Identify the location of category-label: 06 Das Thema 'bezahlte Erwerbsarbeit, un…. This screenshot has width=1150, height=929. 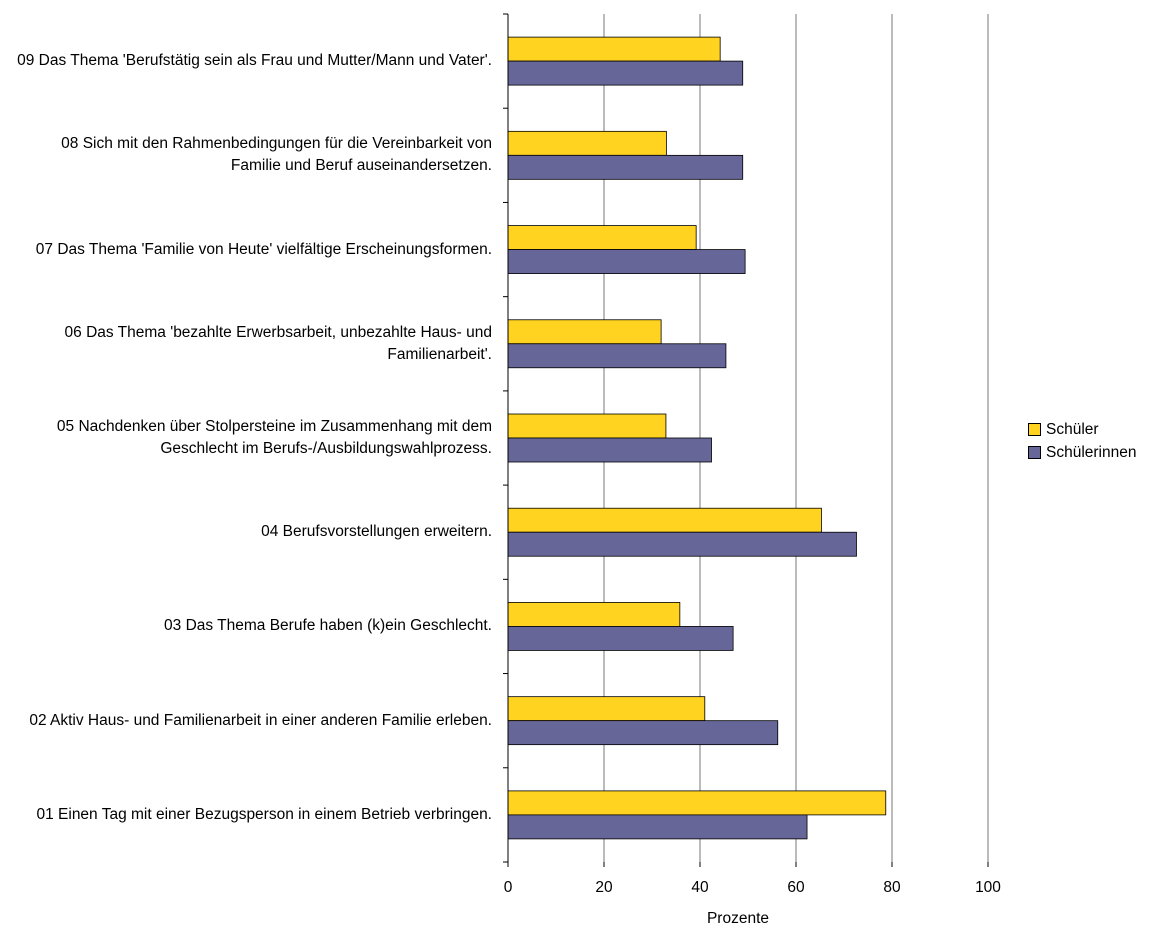
(278, 343).